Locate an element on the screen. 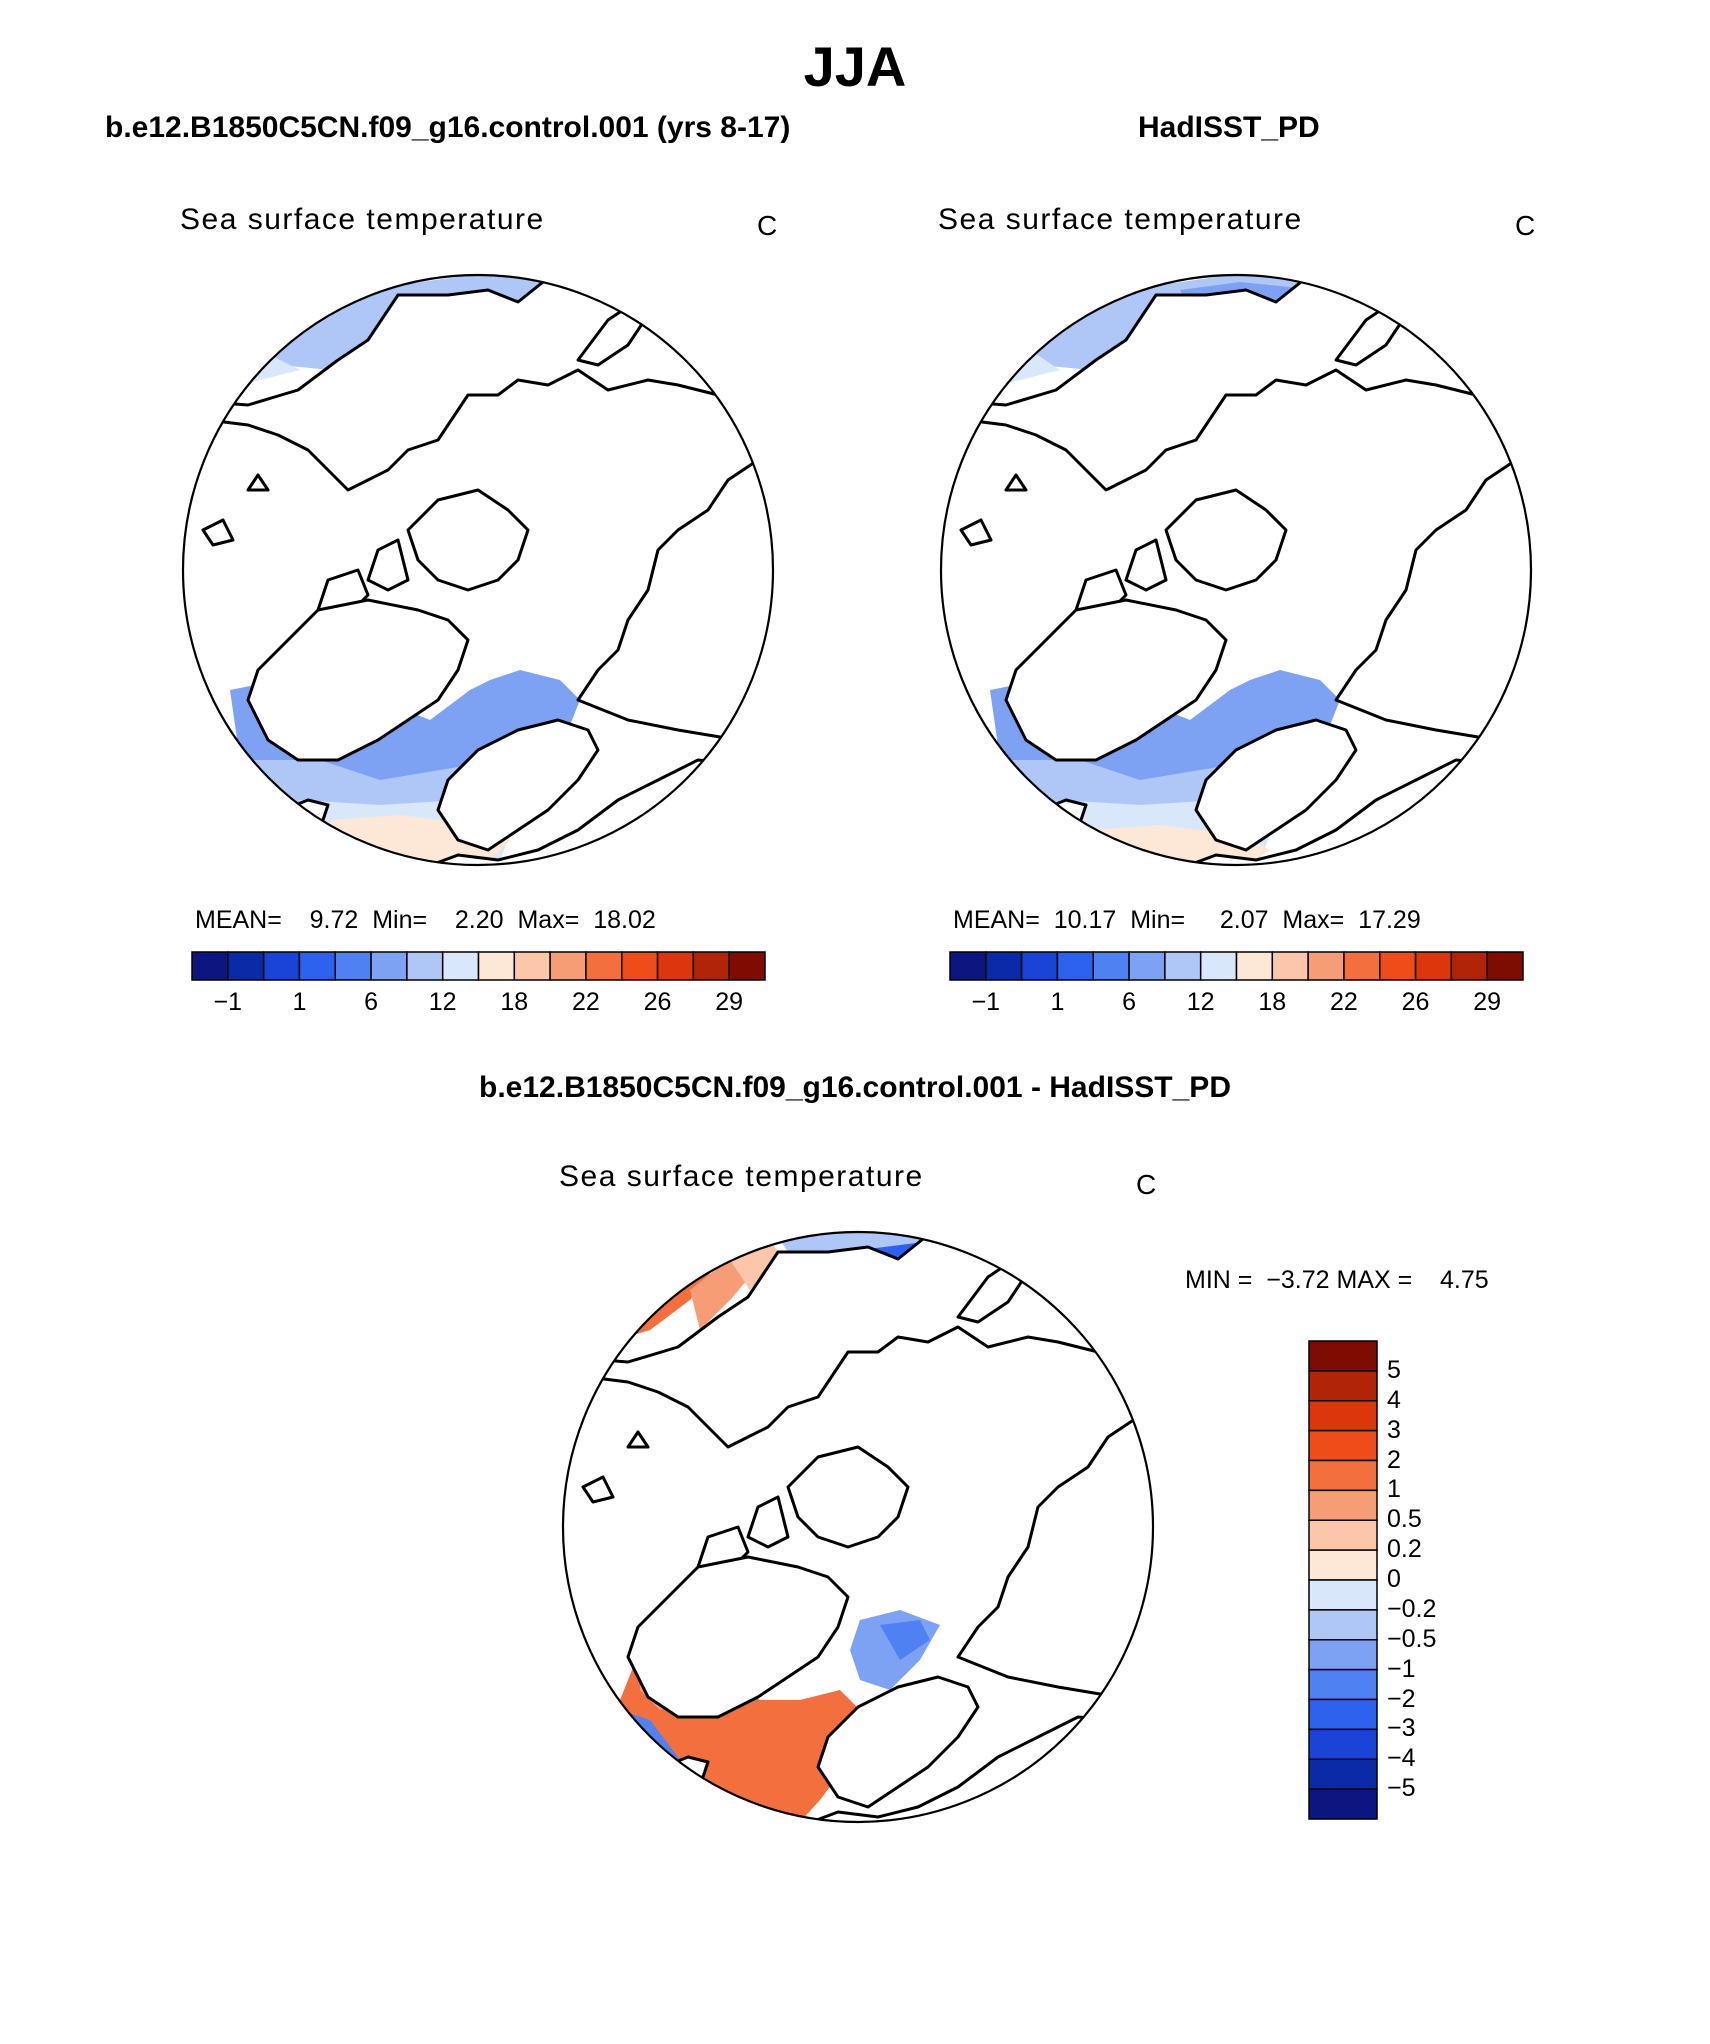  right-colorbar-tick-label: 29 is located at coordinates (1487, 1002).